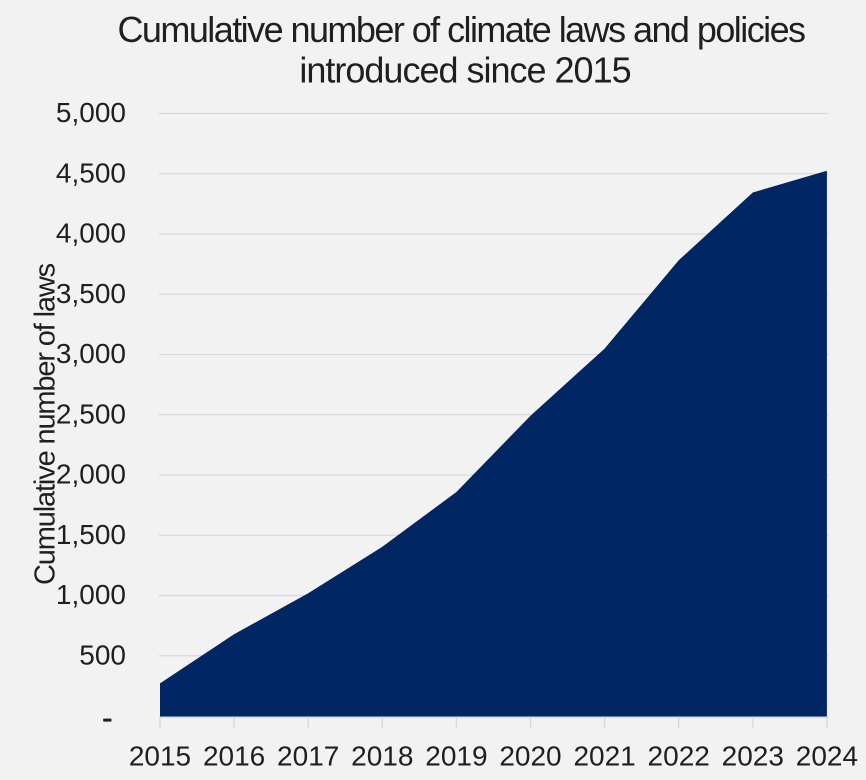 Image resolution: width=866 pixels, height=780 pixels. What do you see at coordinates (91, 353) in the screenshot?
I see `svg-text: 3,000` at bounding box center [91, 353].